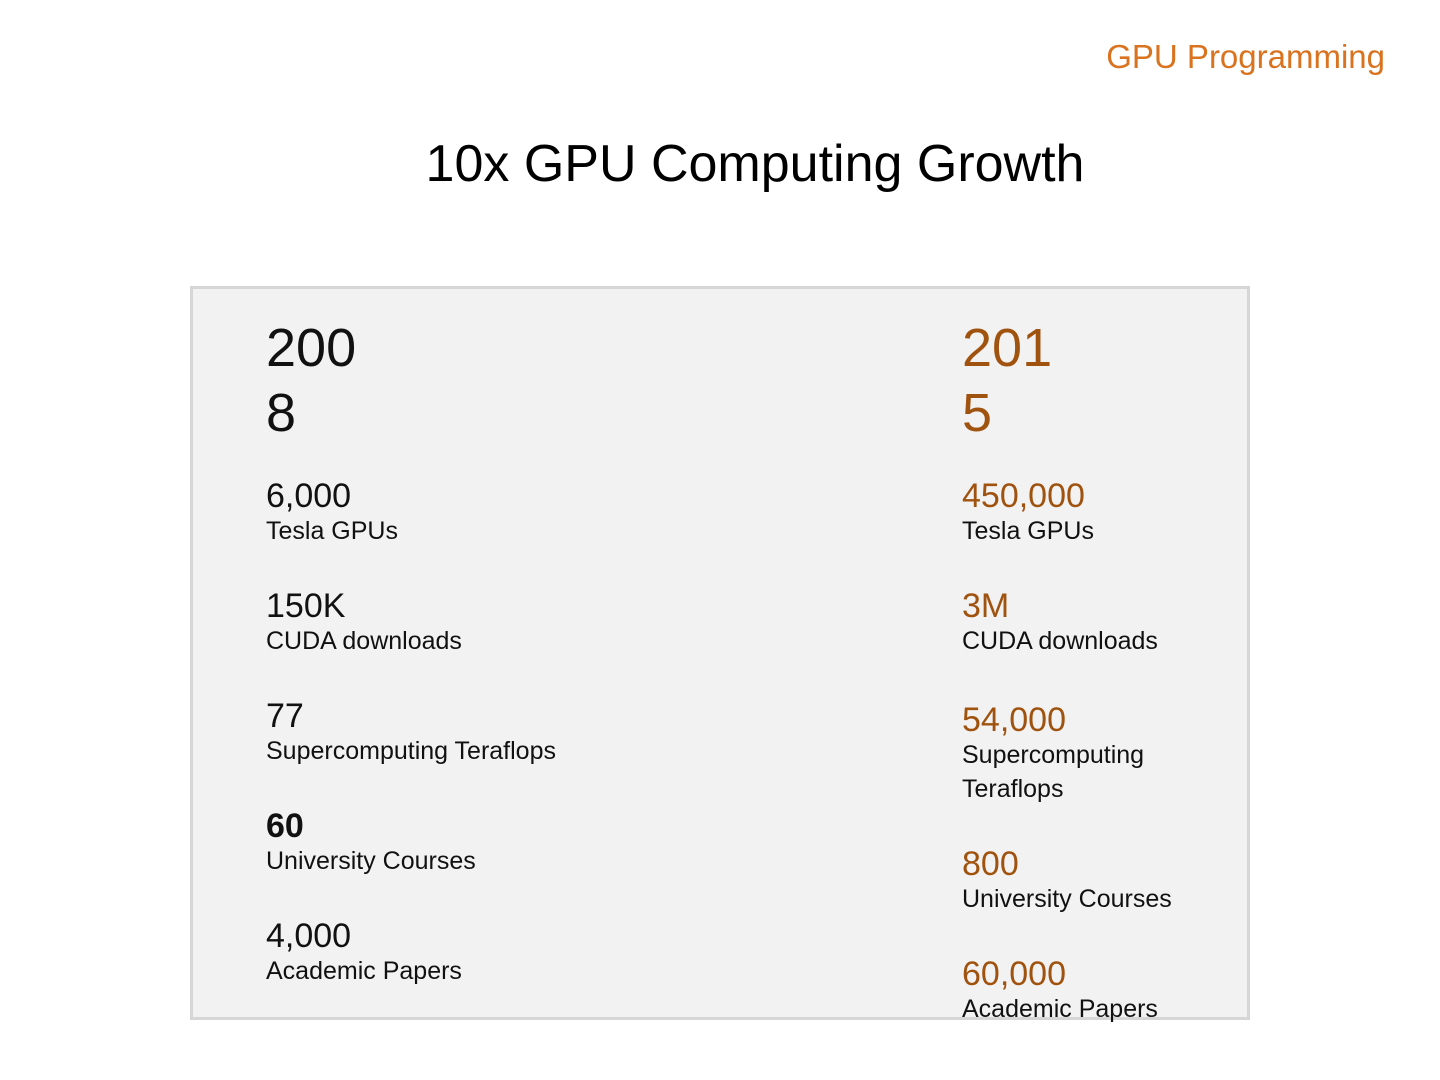 Image resolution: width=1440 pixels, height=1080 pixels. I want to click on stat-cuda-downloads: 150K CUDA downloads, so click(546, 623).